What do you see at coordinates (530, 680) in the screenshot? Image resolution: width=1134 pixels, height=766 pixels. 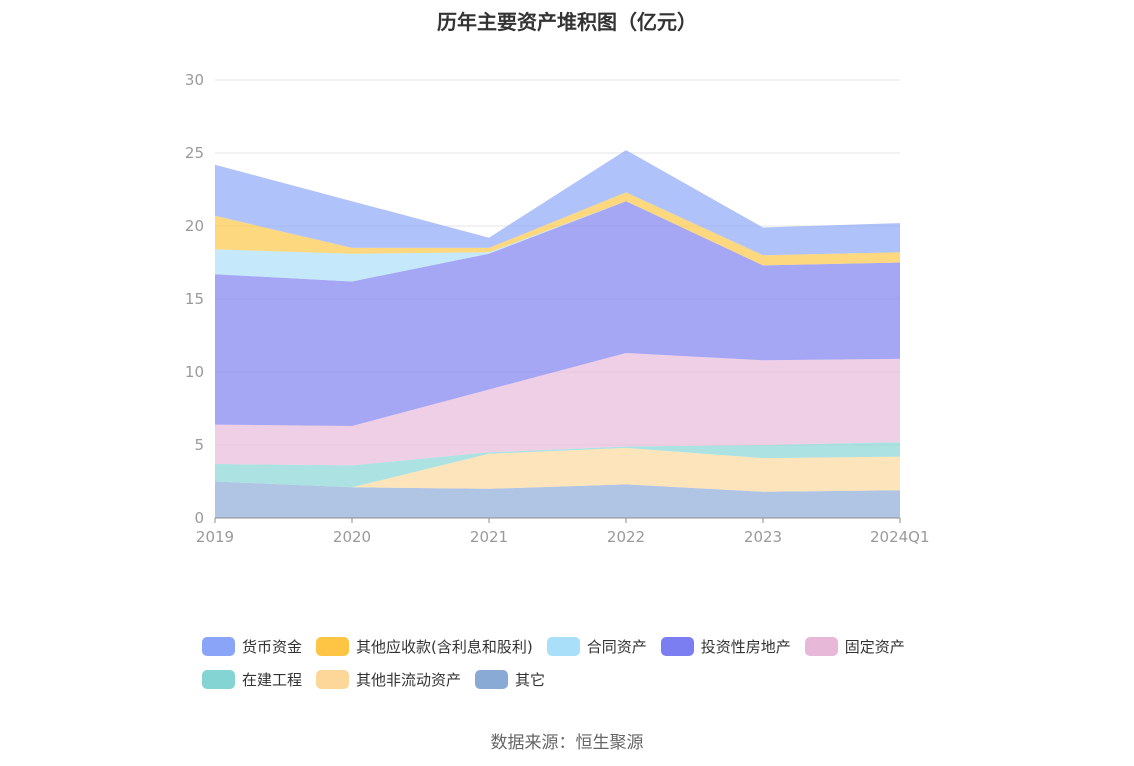 I see `legend-label: 其它` at bounding box center [530, 680].